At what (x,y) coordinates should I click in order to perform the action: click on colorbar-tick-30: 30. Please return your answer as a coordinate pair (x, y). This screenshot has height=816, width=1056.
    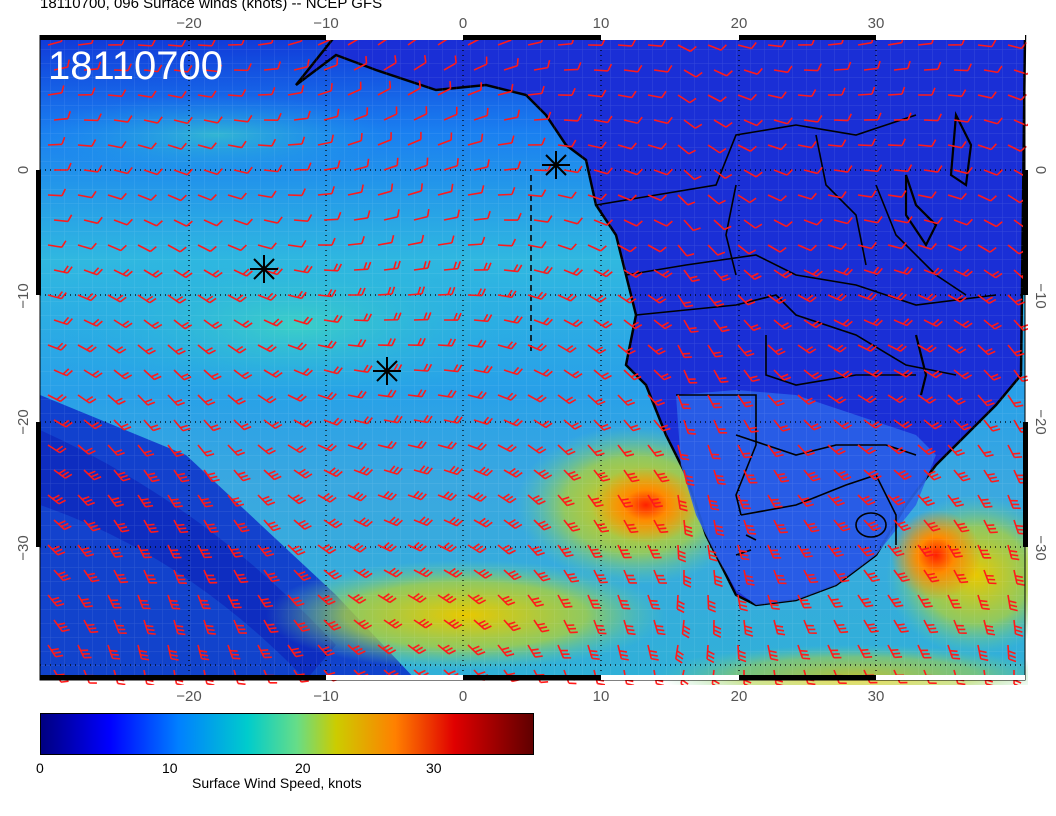
    Looking at the image, I should click on (434, 768).